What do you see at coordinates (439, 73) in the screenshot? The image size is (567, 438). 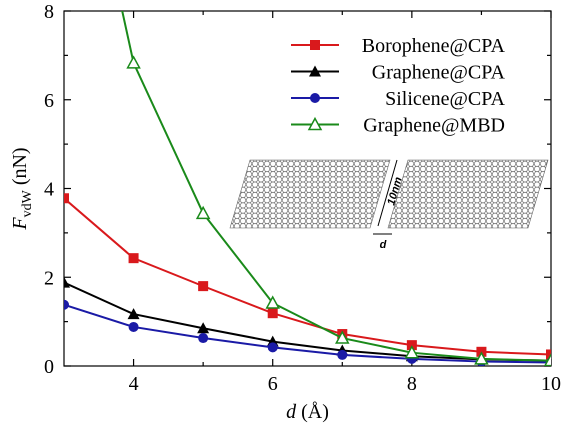 I see `legend-label: Graphene@CPA` at bounding box center [439, 73].